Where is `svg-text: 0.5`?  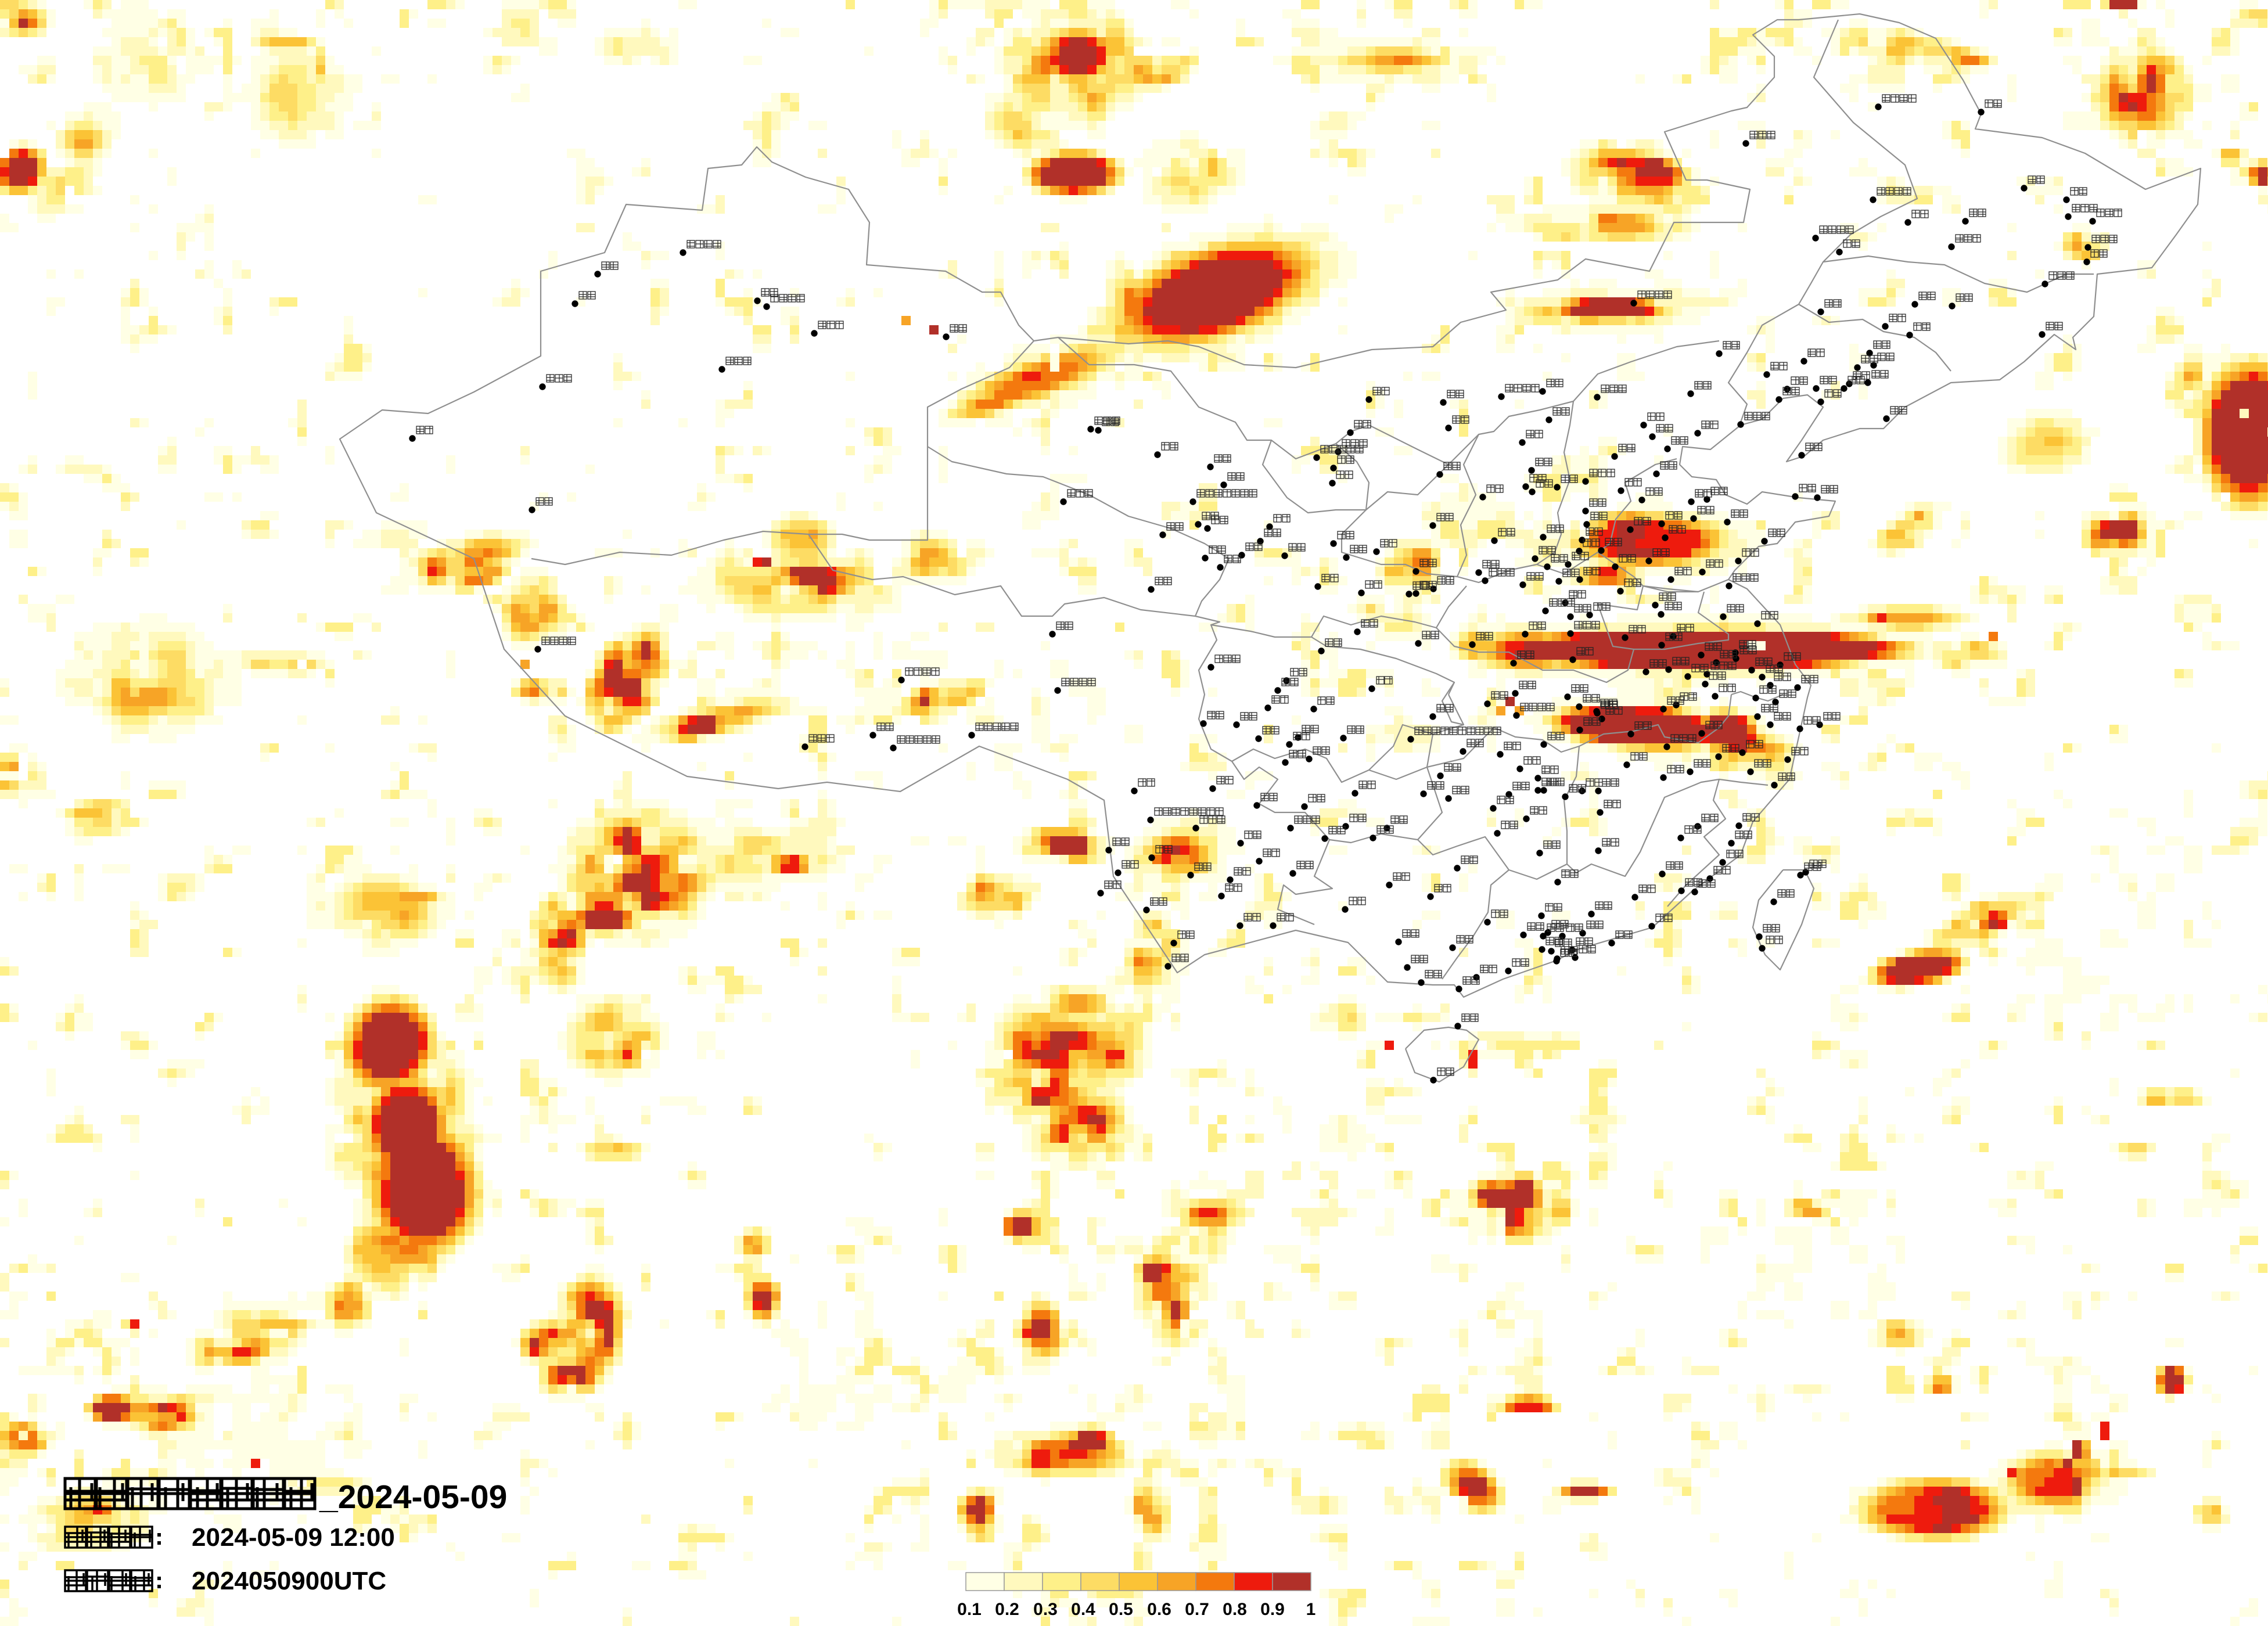
svg-text: 0.5 is located at coordinates (1121, 1609).